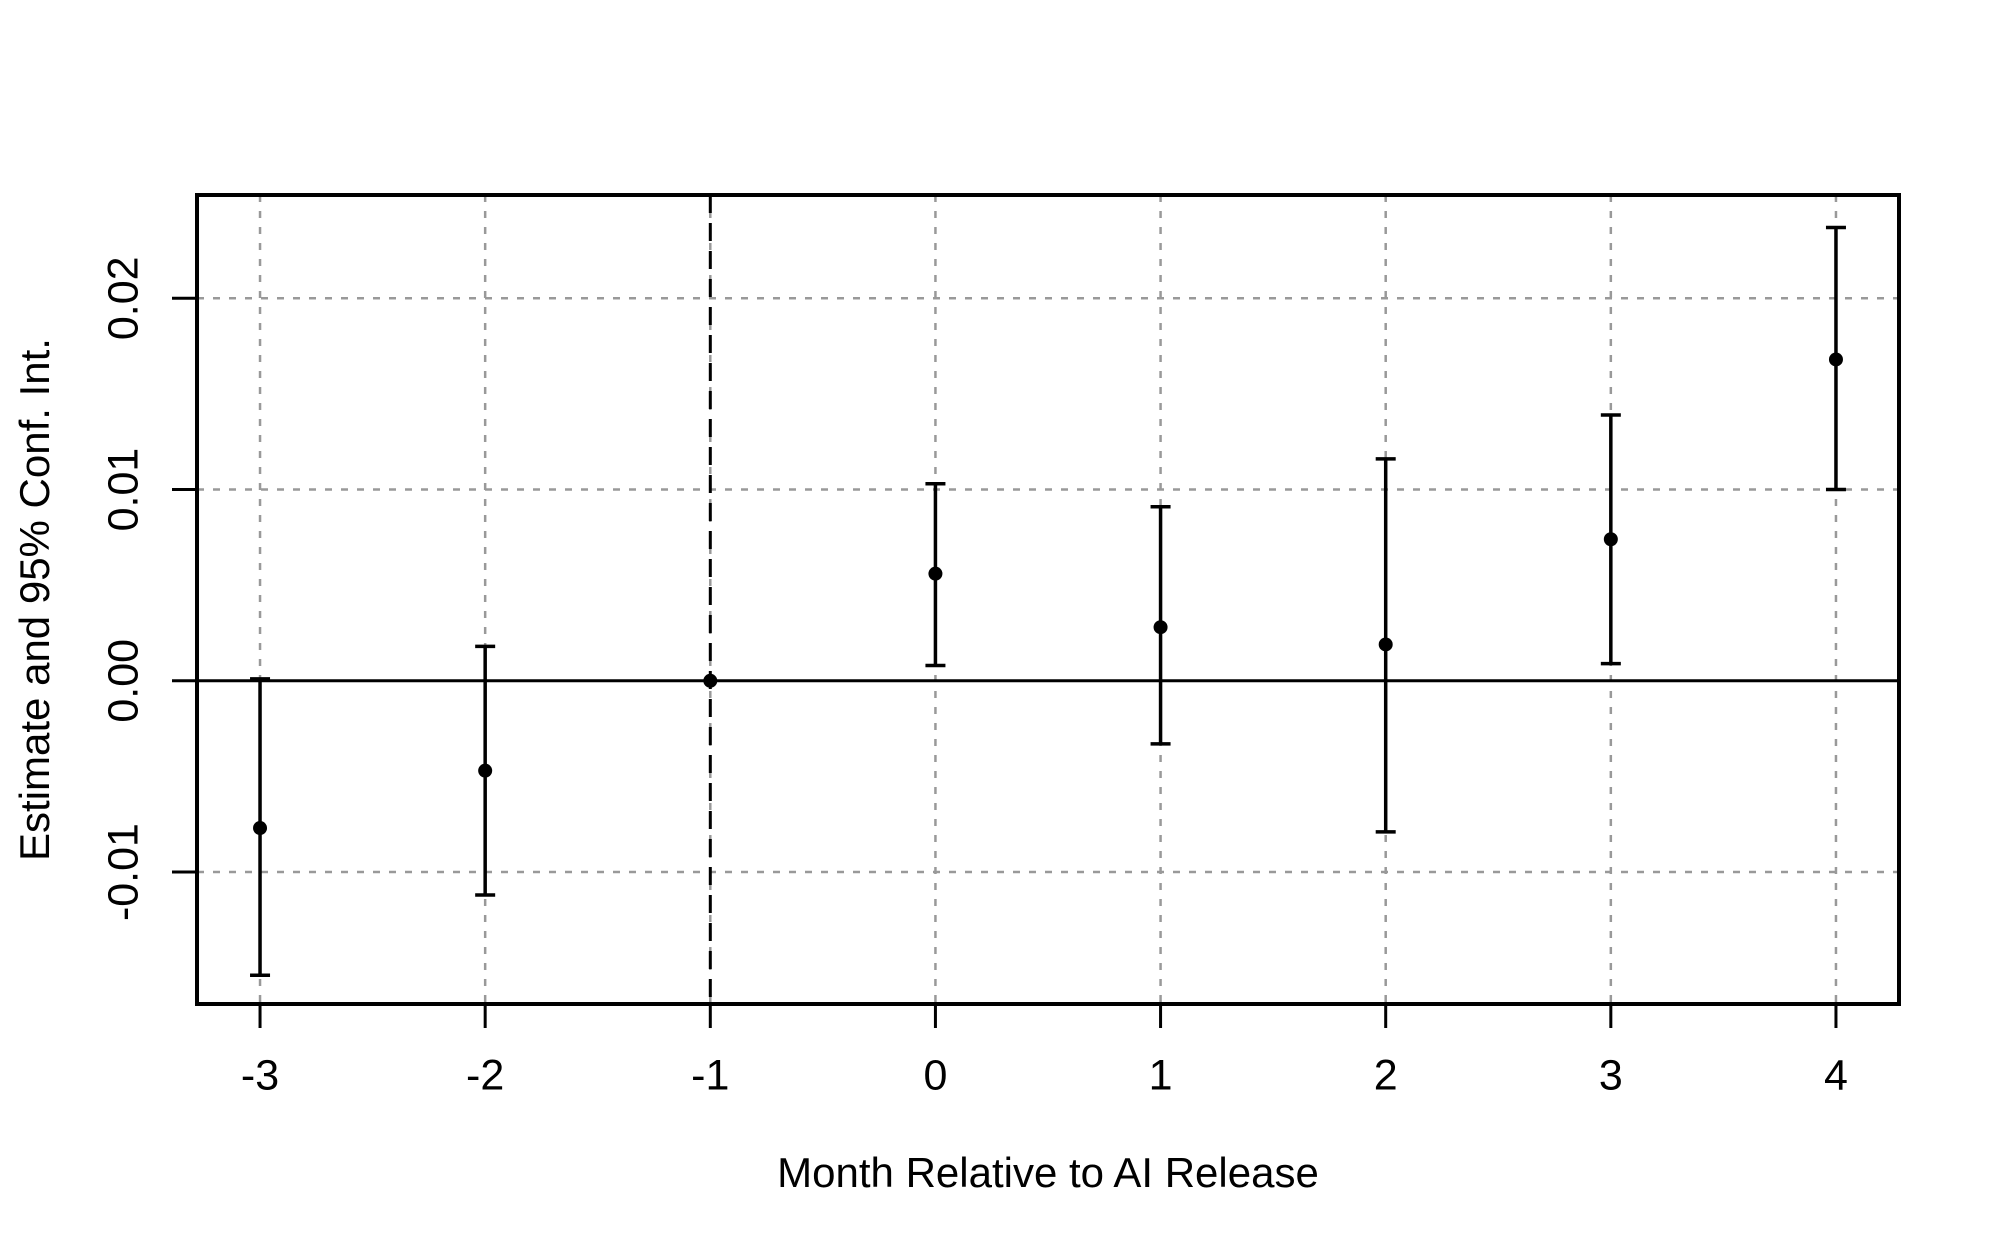  Describe the element at coordinates (1161, 1075) in the screenshot. I see `x-tick-label: 1` at that location.